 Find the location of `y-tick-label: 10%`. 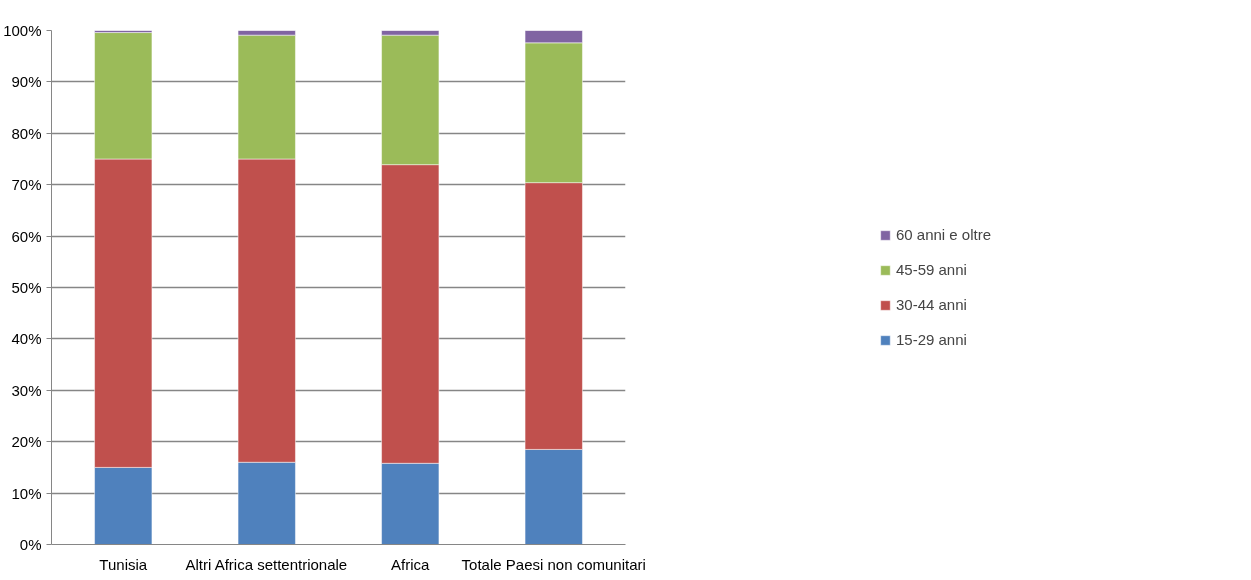

y-tick-label: 10% is located at coordinates (26, 493).